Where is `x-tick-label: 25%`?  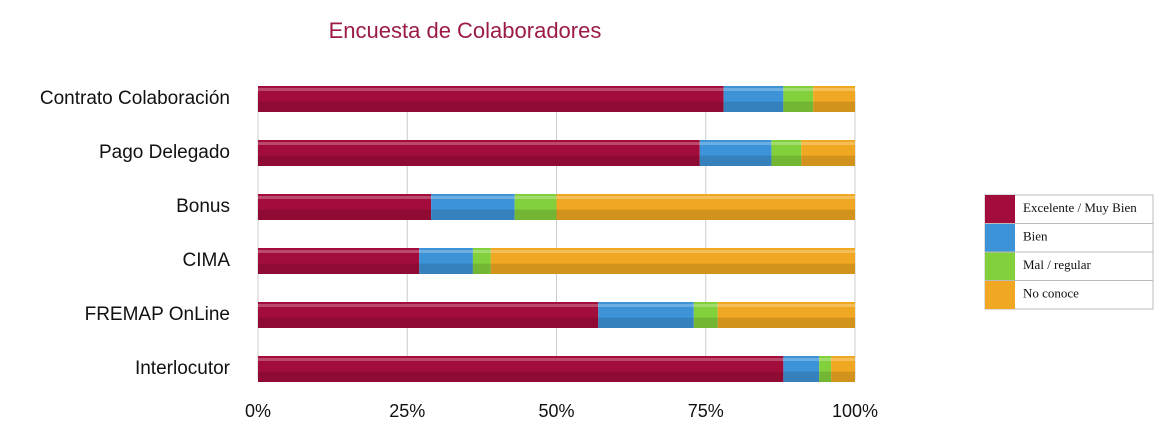
x-tick-label: 25% is located at coordinates (407, 411).